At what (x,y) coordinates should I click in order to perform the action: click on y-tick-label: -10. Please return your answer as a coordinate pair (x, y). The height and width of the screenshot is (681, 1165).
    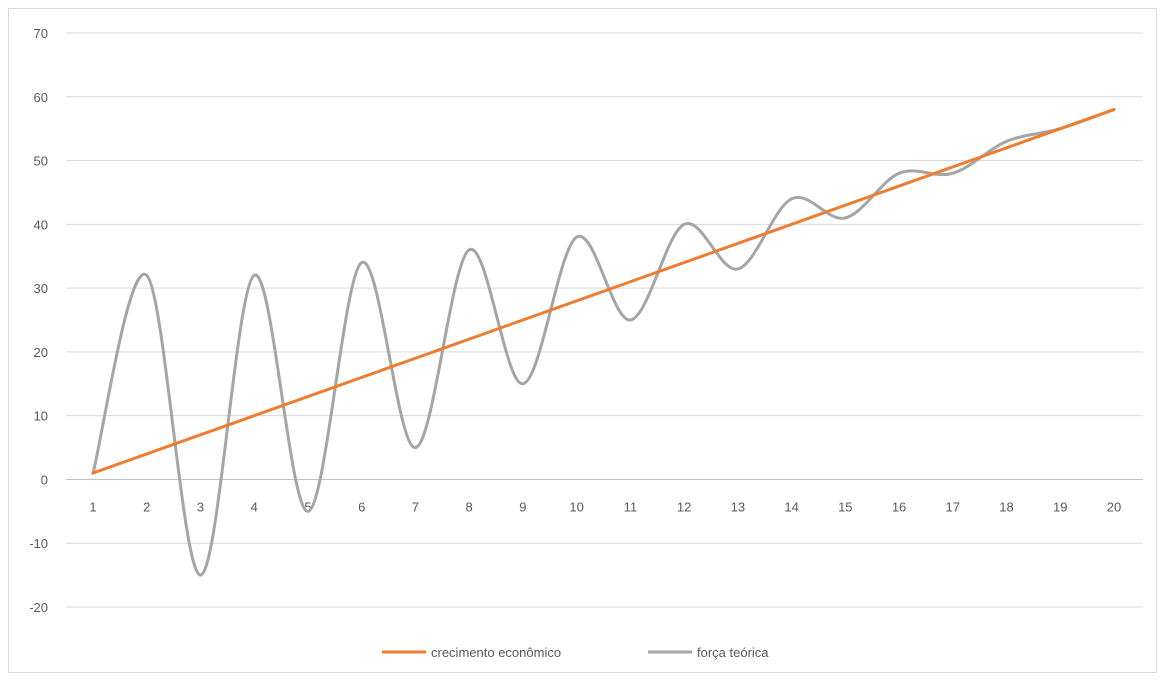
    Looking at the image, I should click on (38, 543).